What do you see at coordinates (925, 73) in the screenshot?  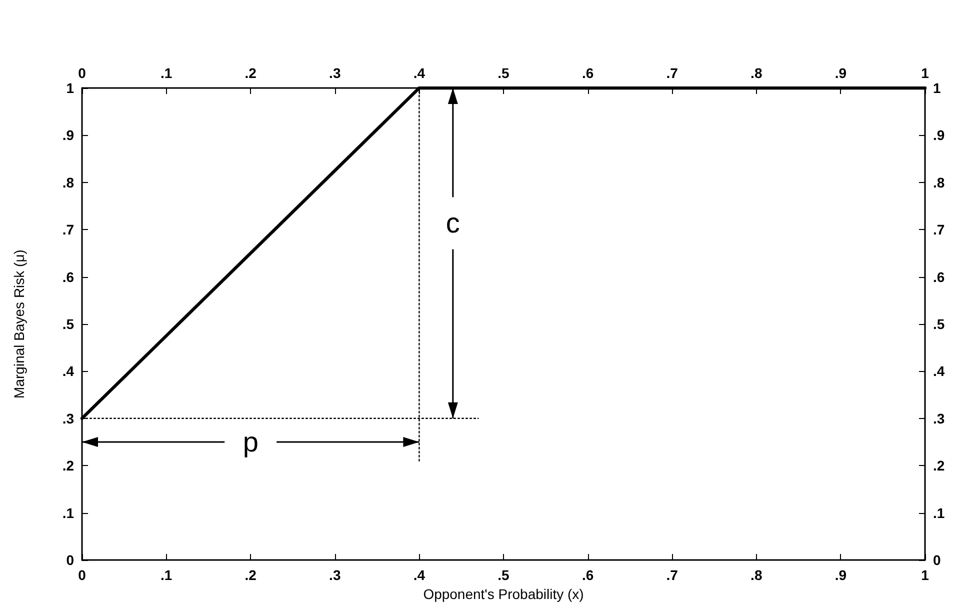 I see `x2-tick-label: 1` at bounding box center [925, 73].